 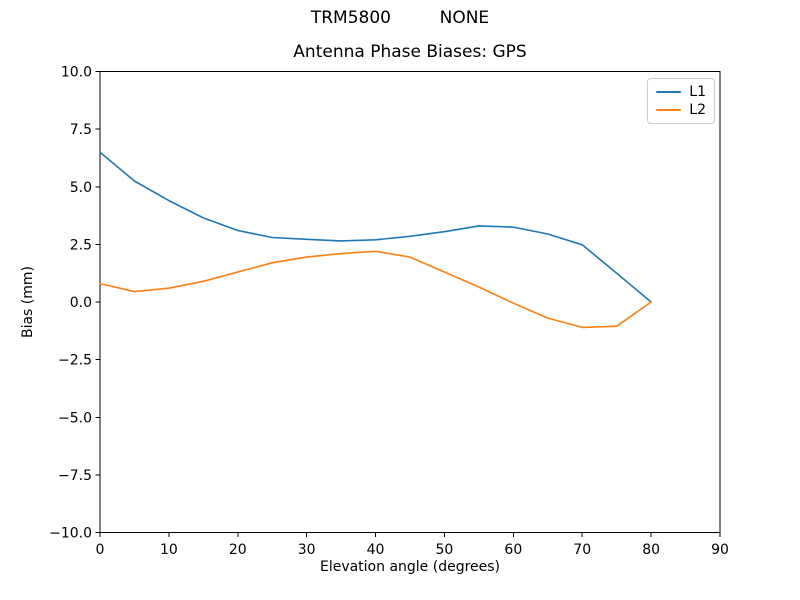 What do you see at coordinates (81, 130) in the screenshot?
I see `y-tick-label: 7.5` at bounding box center [81, 130].